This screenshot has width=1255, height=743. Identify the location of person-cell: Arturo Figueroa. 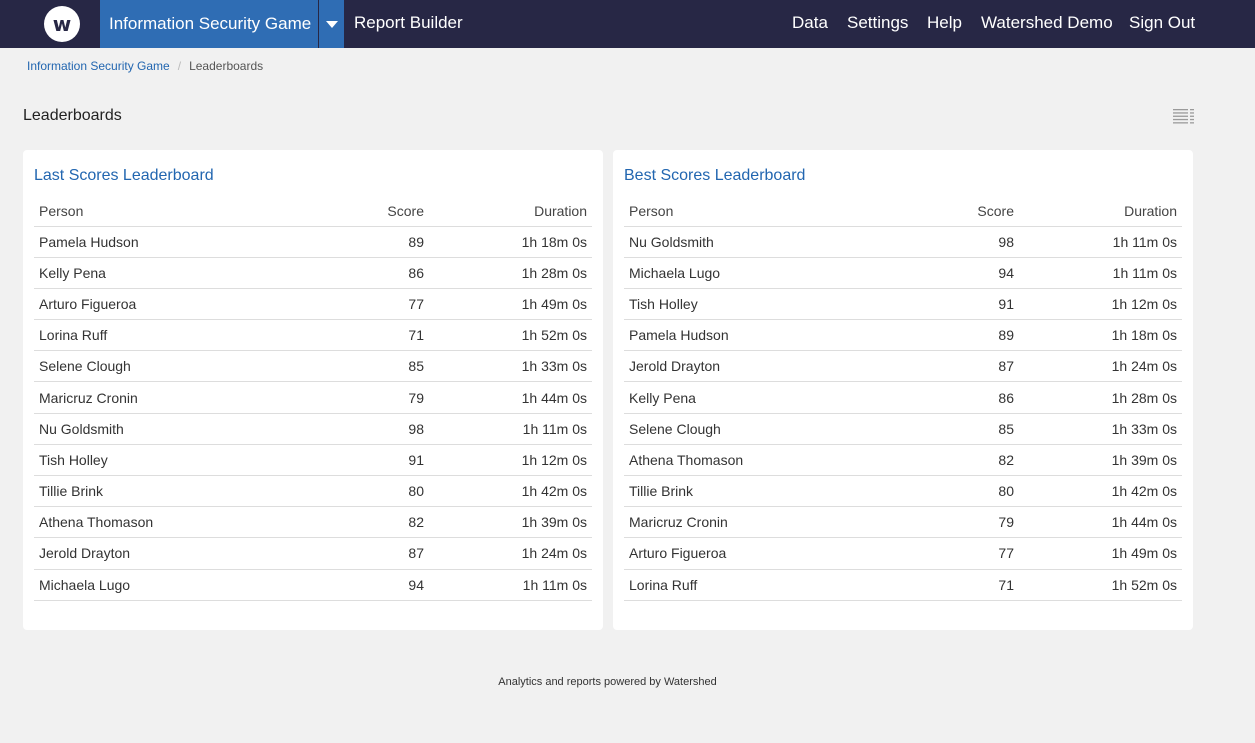
(194, 304).